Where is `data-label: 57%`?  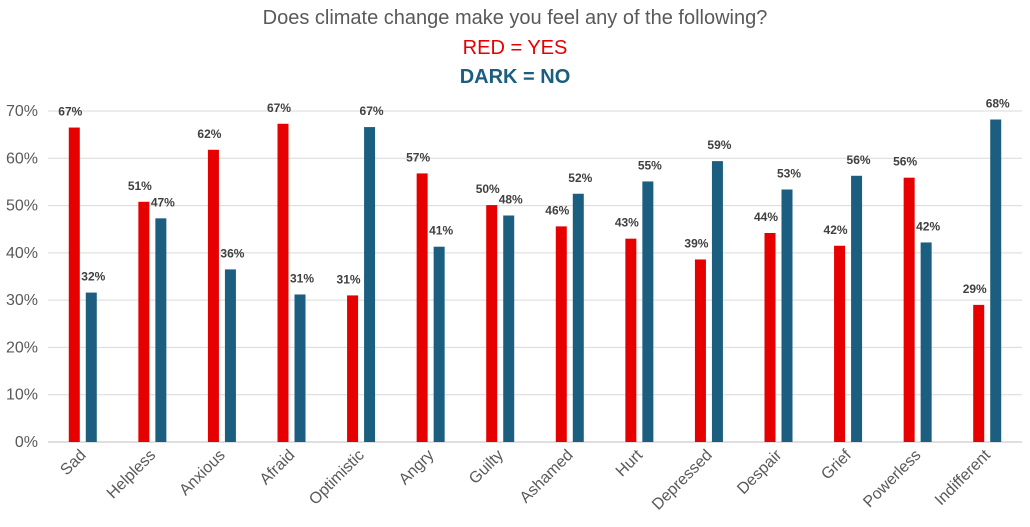 data-label: 57% is located at coordinates (418, 157).